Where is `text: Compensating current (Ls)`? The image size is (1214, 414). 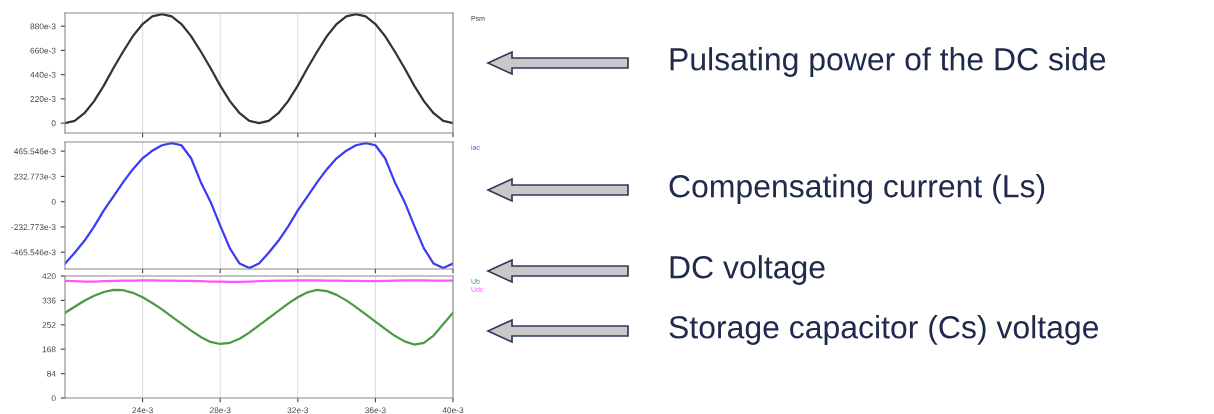 text: Compensating current (Ls) is located at coordinates (857, 189).